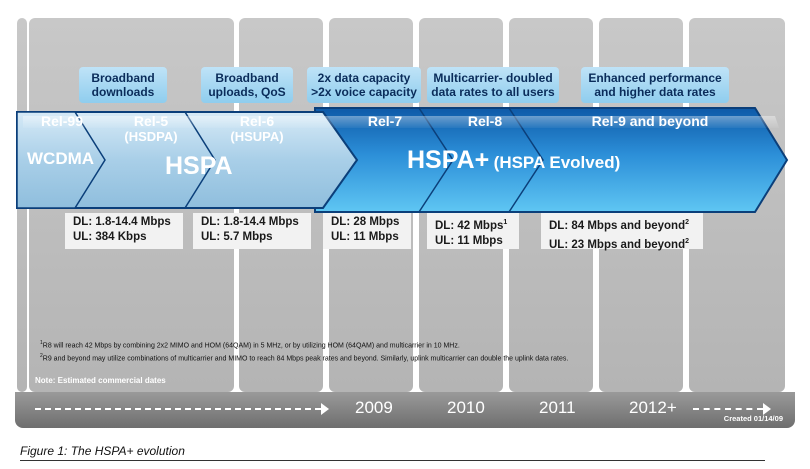 The image size is (810, 469). What do you see at coordinates (617, 225) in the screenshot?
I see `spec-dl-text: DL: 84 Mbps and beyond` at bounding box center [617, 225].